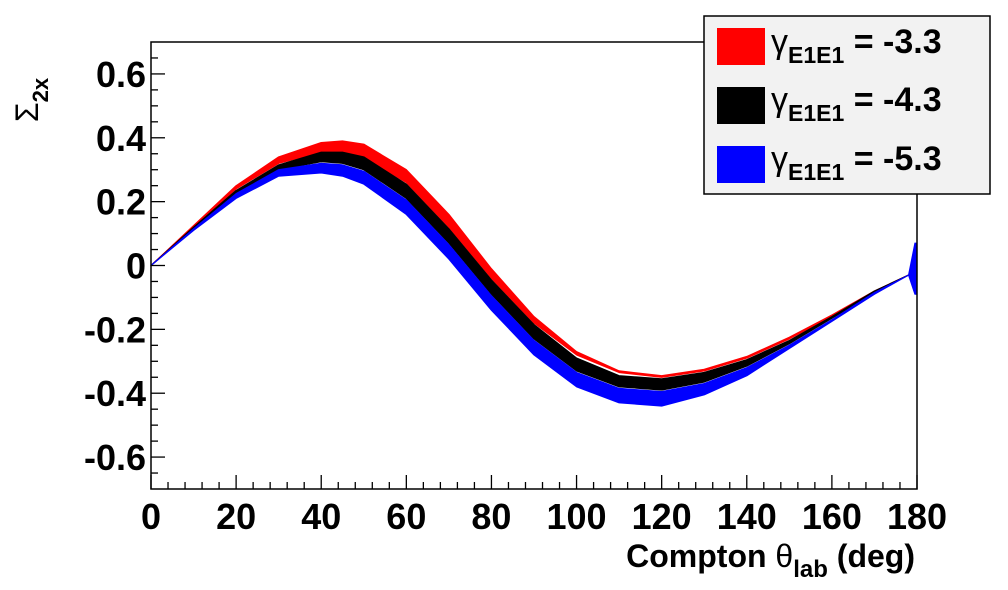 The height and width of the screenshot is (590, 1008). I want to click on y-axis-subscript: 2x, so click(40, 89).